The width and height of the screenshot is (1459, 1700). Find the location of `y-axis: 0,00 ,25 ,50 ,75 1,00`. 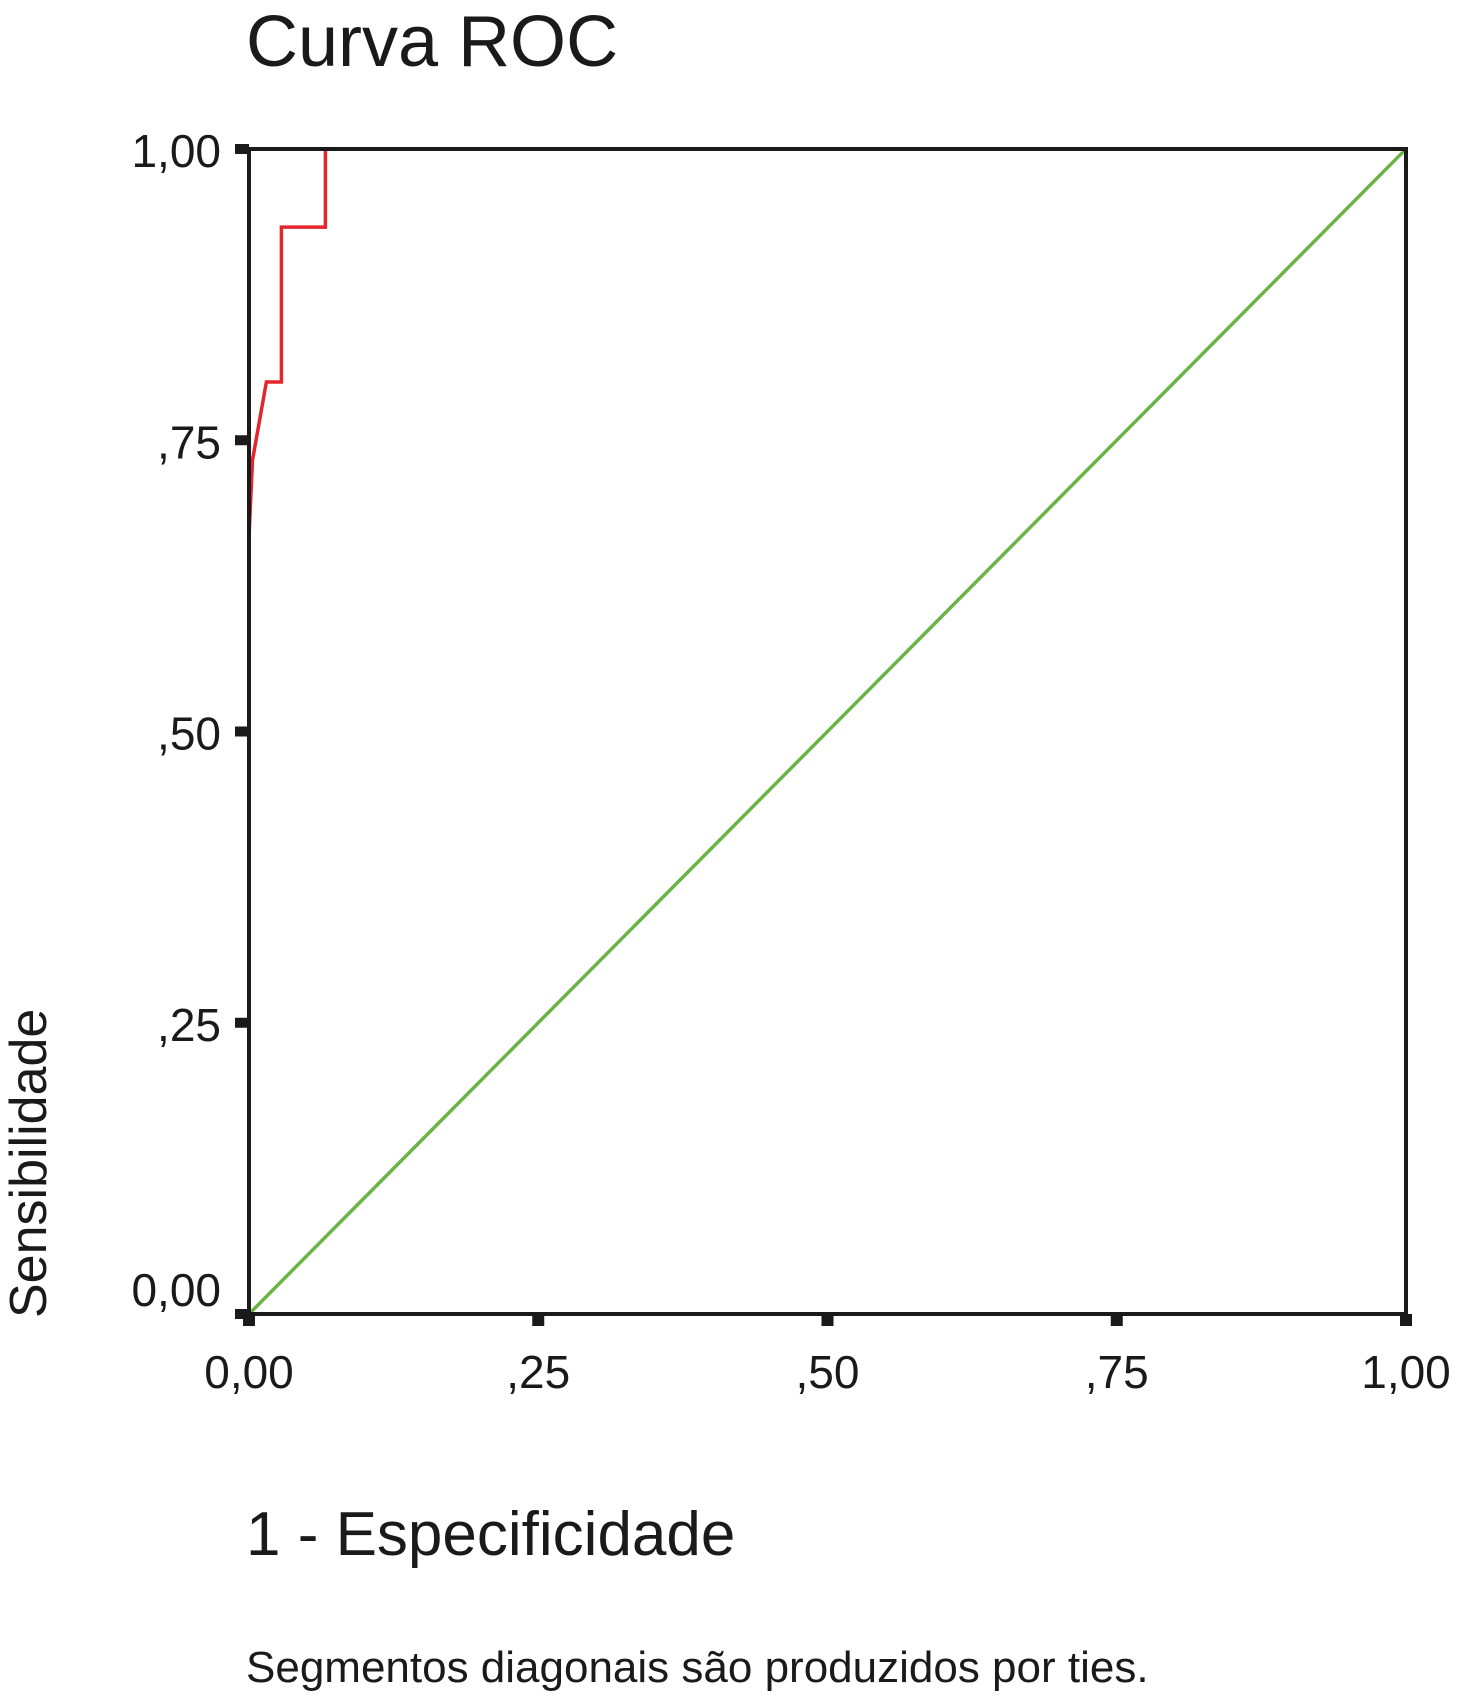

y-axis: 0,00 ,25 ,50 ,75 1,00 is located at coordinates (190, 722).